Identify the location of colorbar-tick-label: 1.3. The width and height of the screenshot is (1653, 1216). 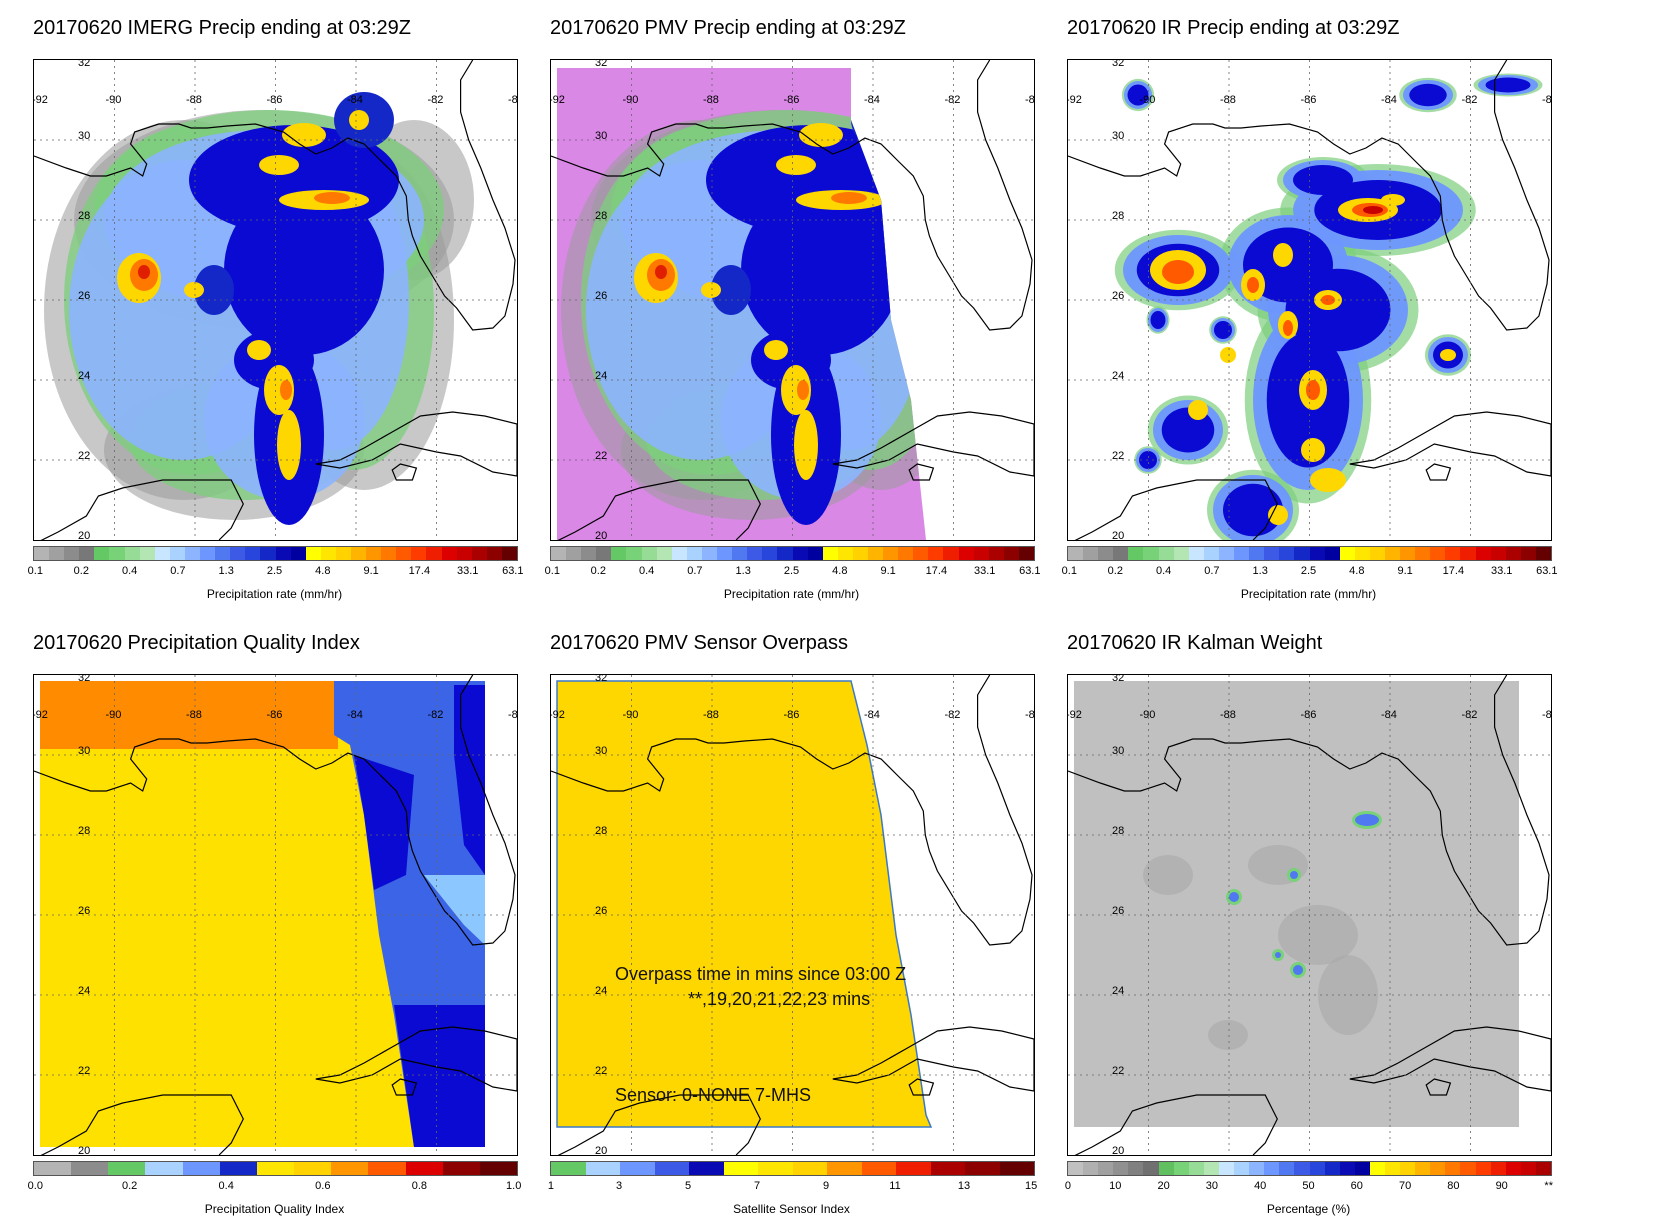
(226, 571).